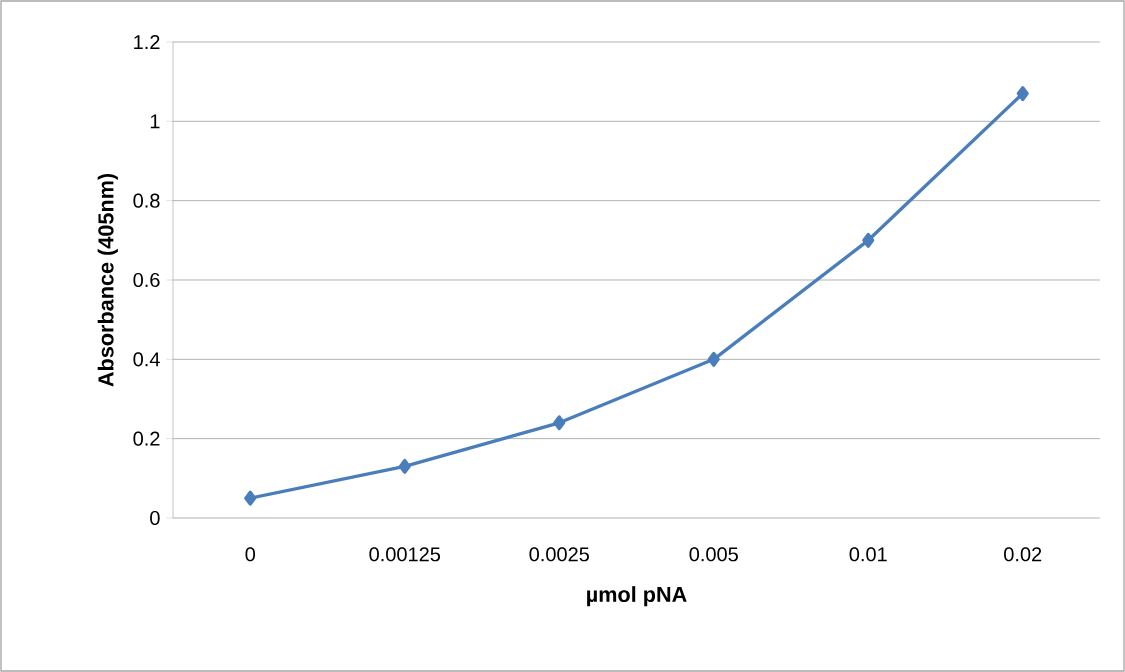  I want to click on y-tick-label: 0.6, so click(146, 280).